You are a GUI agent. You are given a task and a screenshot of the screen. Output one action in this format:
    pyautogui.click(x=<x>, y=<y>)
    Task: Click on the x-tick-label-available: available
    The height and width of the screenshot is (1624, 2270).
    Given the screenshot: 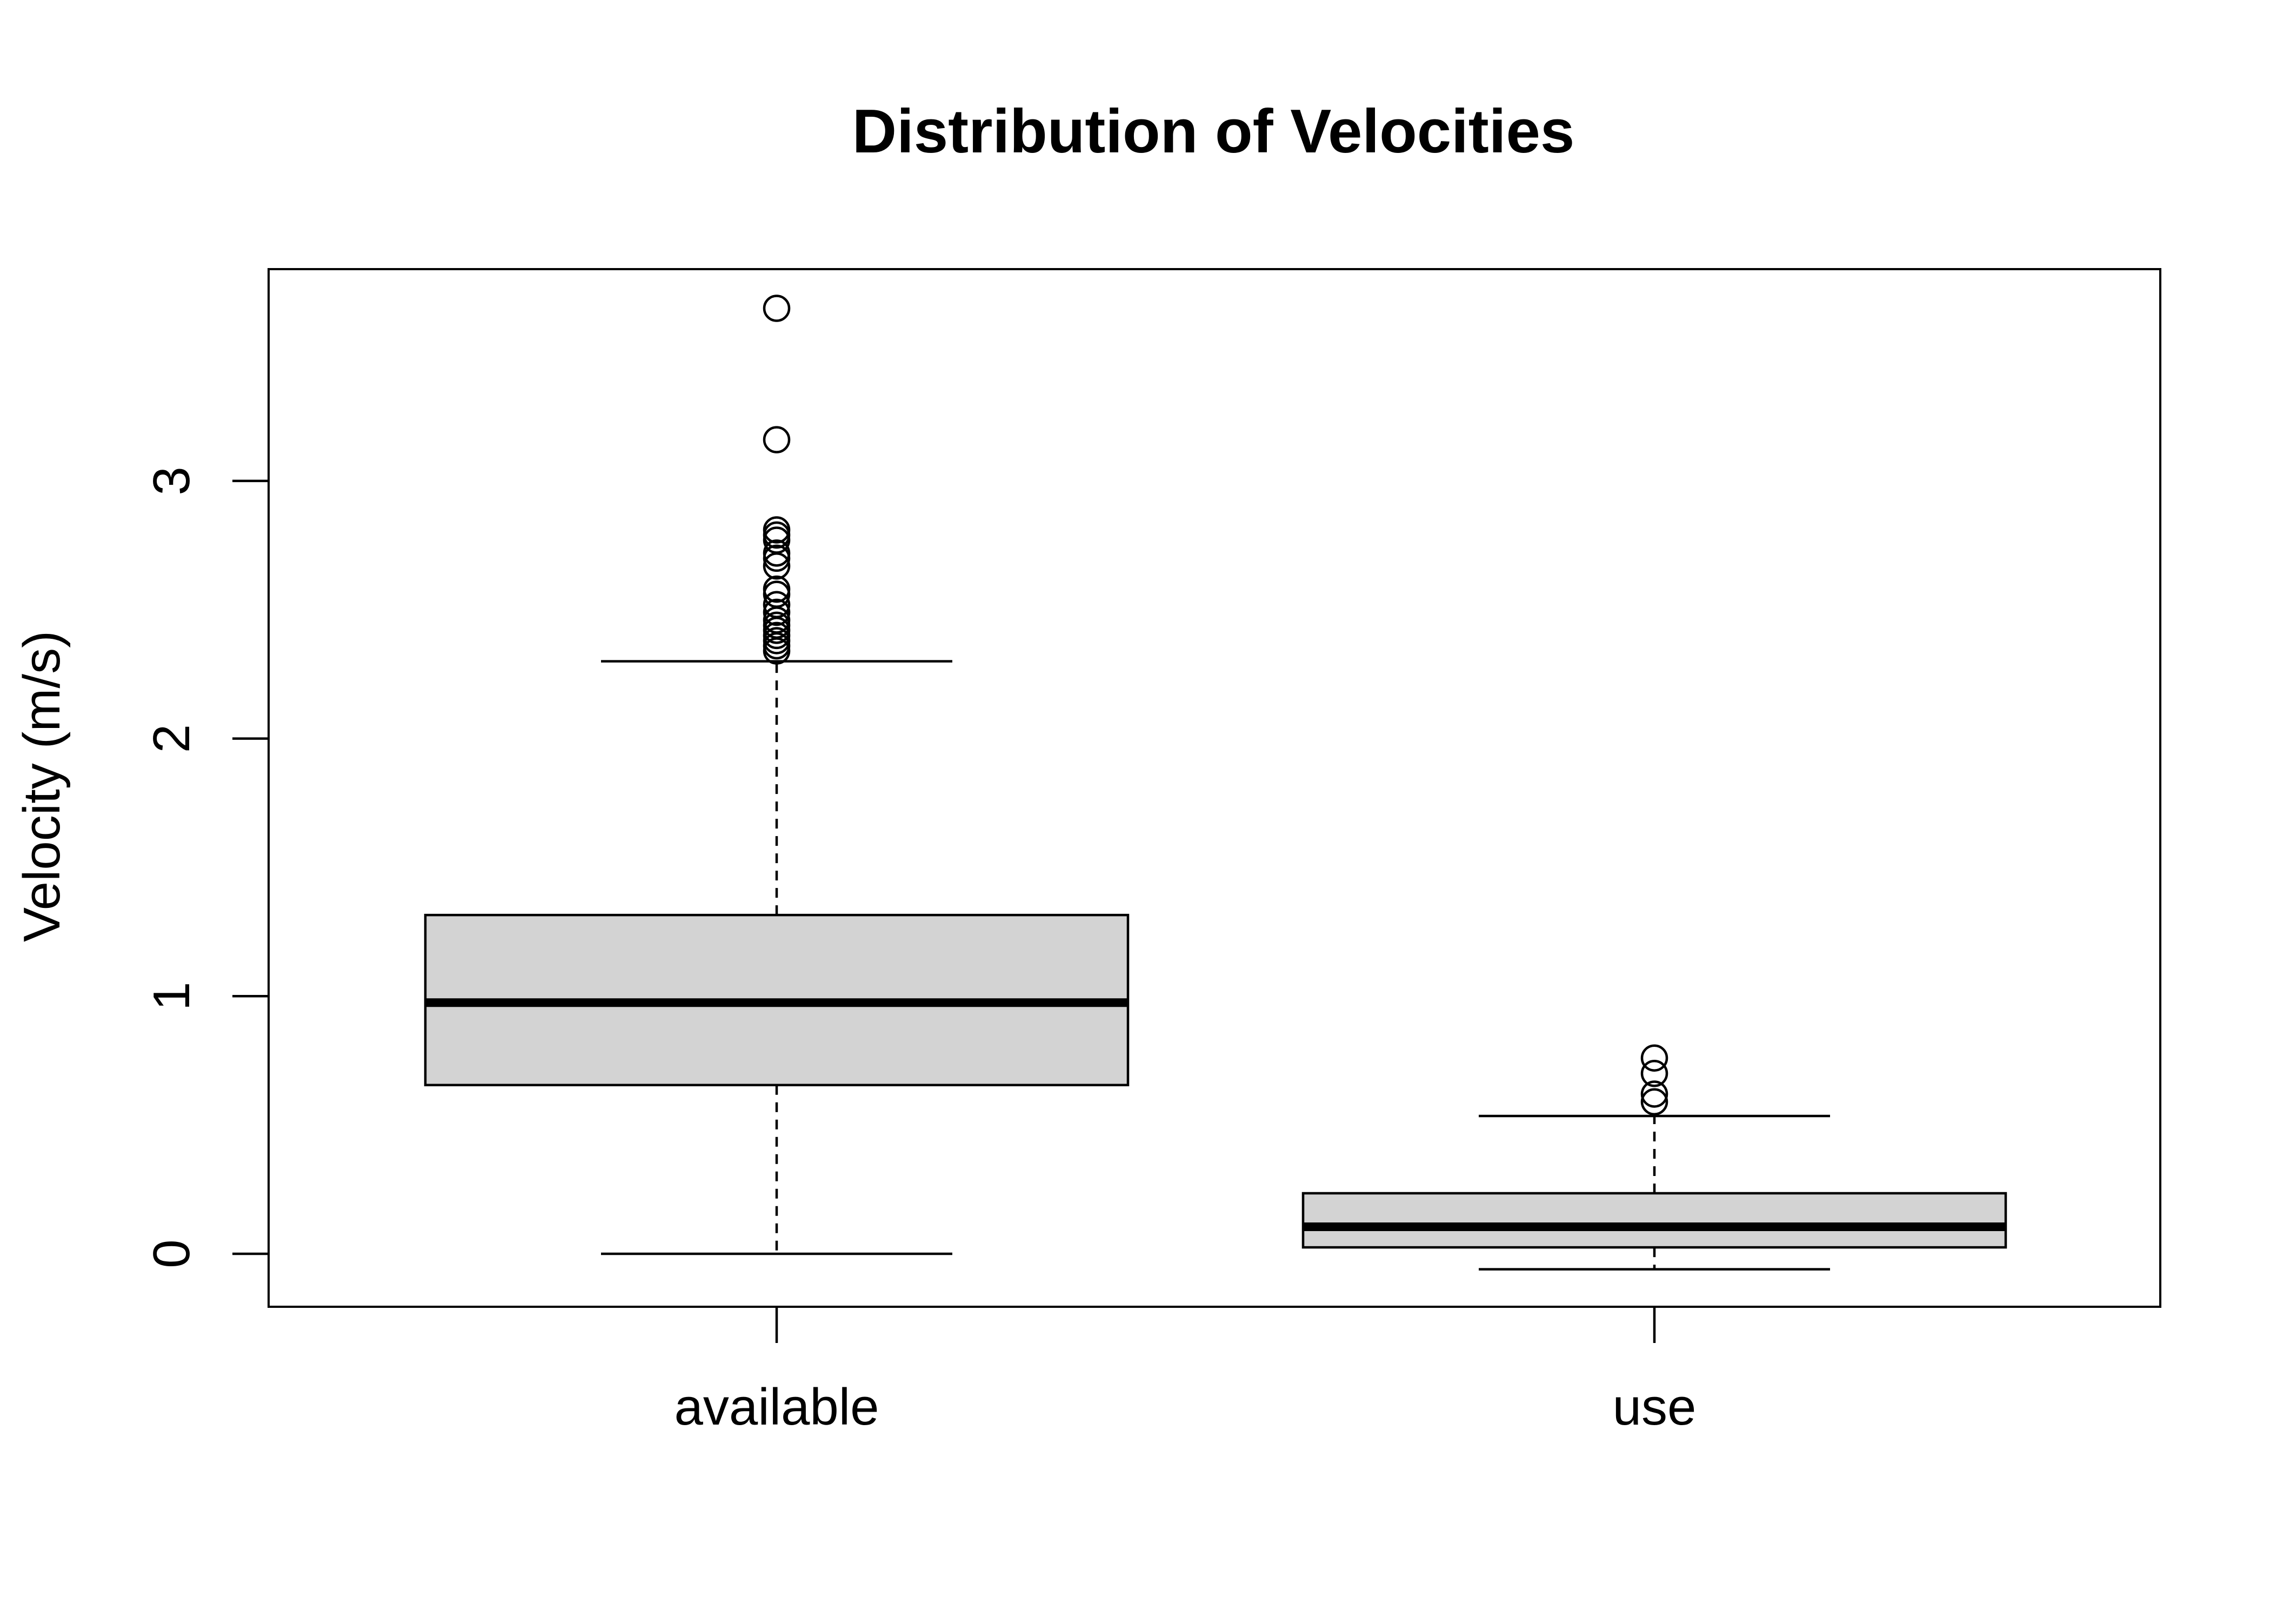 What is the action you would take?
    pyautogui.click(x=777, y=1407)
    